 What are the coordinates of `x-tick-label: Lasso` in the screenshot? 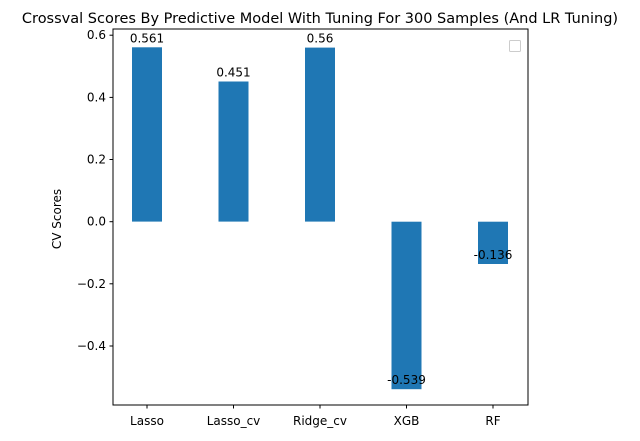 It's located at (147, 421).